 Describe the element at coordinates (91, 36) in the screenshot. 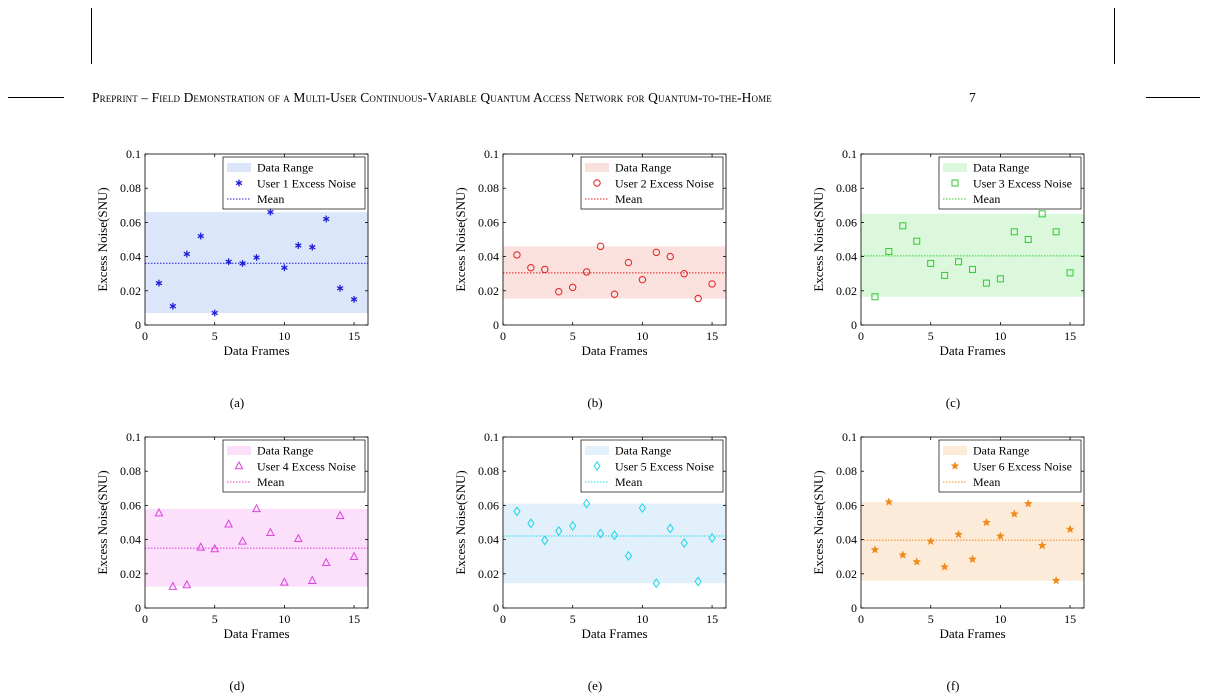

I see `crop-mark-left` at that location.